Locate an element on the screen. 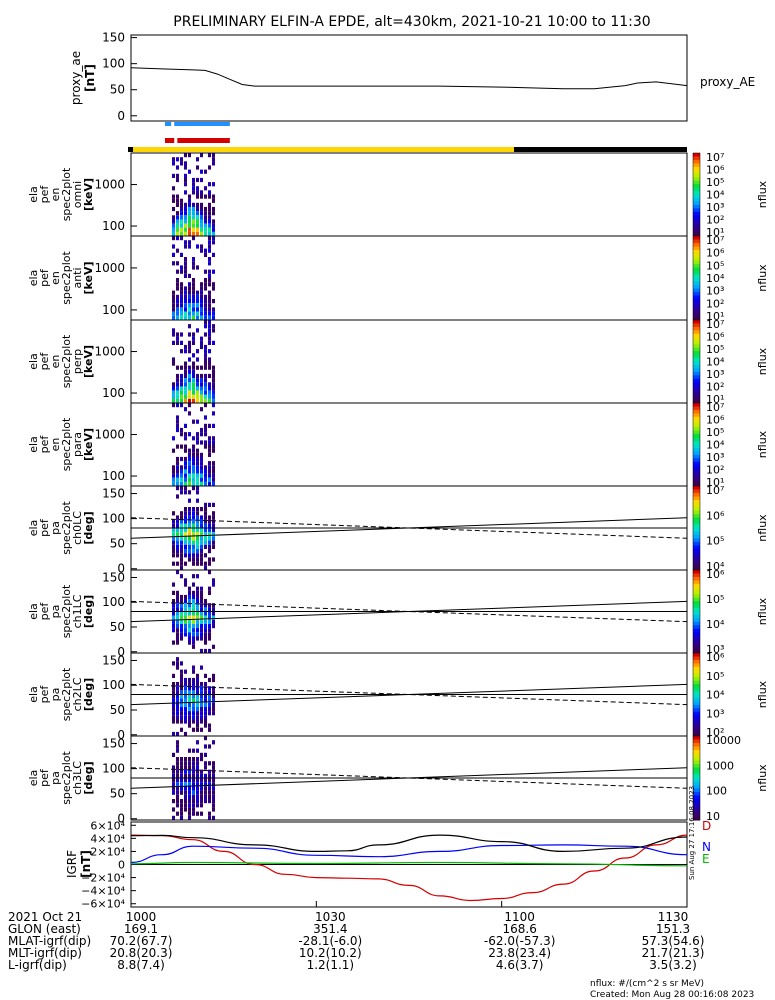 This screenshot has width=775, height=1000. spectrogram-cells-ch2LC is located at coordinates (193, 697).